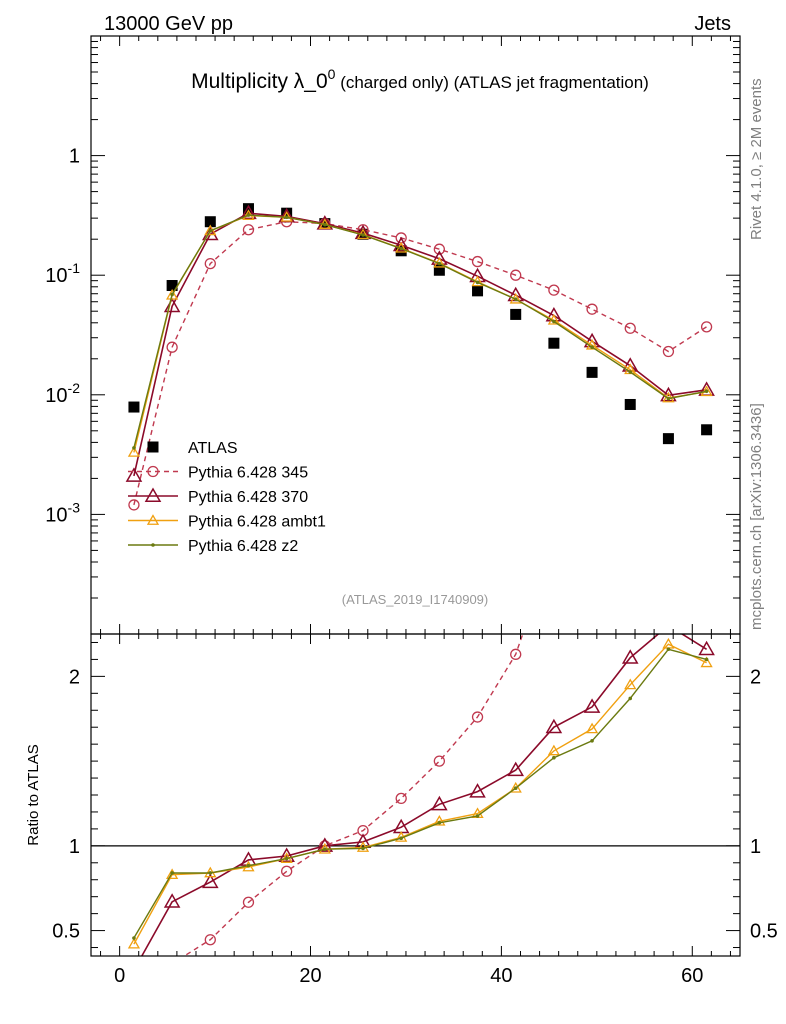  I want to click on main-ytick-label-1: 10-2, so click(62, 393).